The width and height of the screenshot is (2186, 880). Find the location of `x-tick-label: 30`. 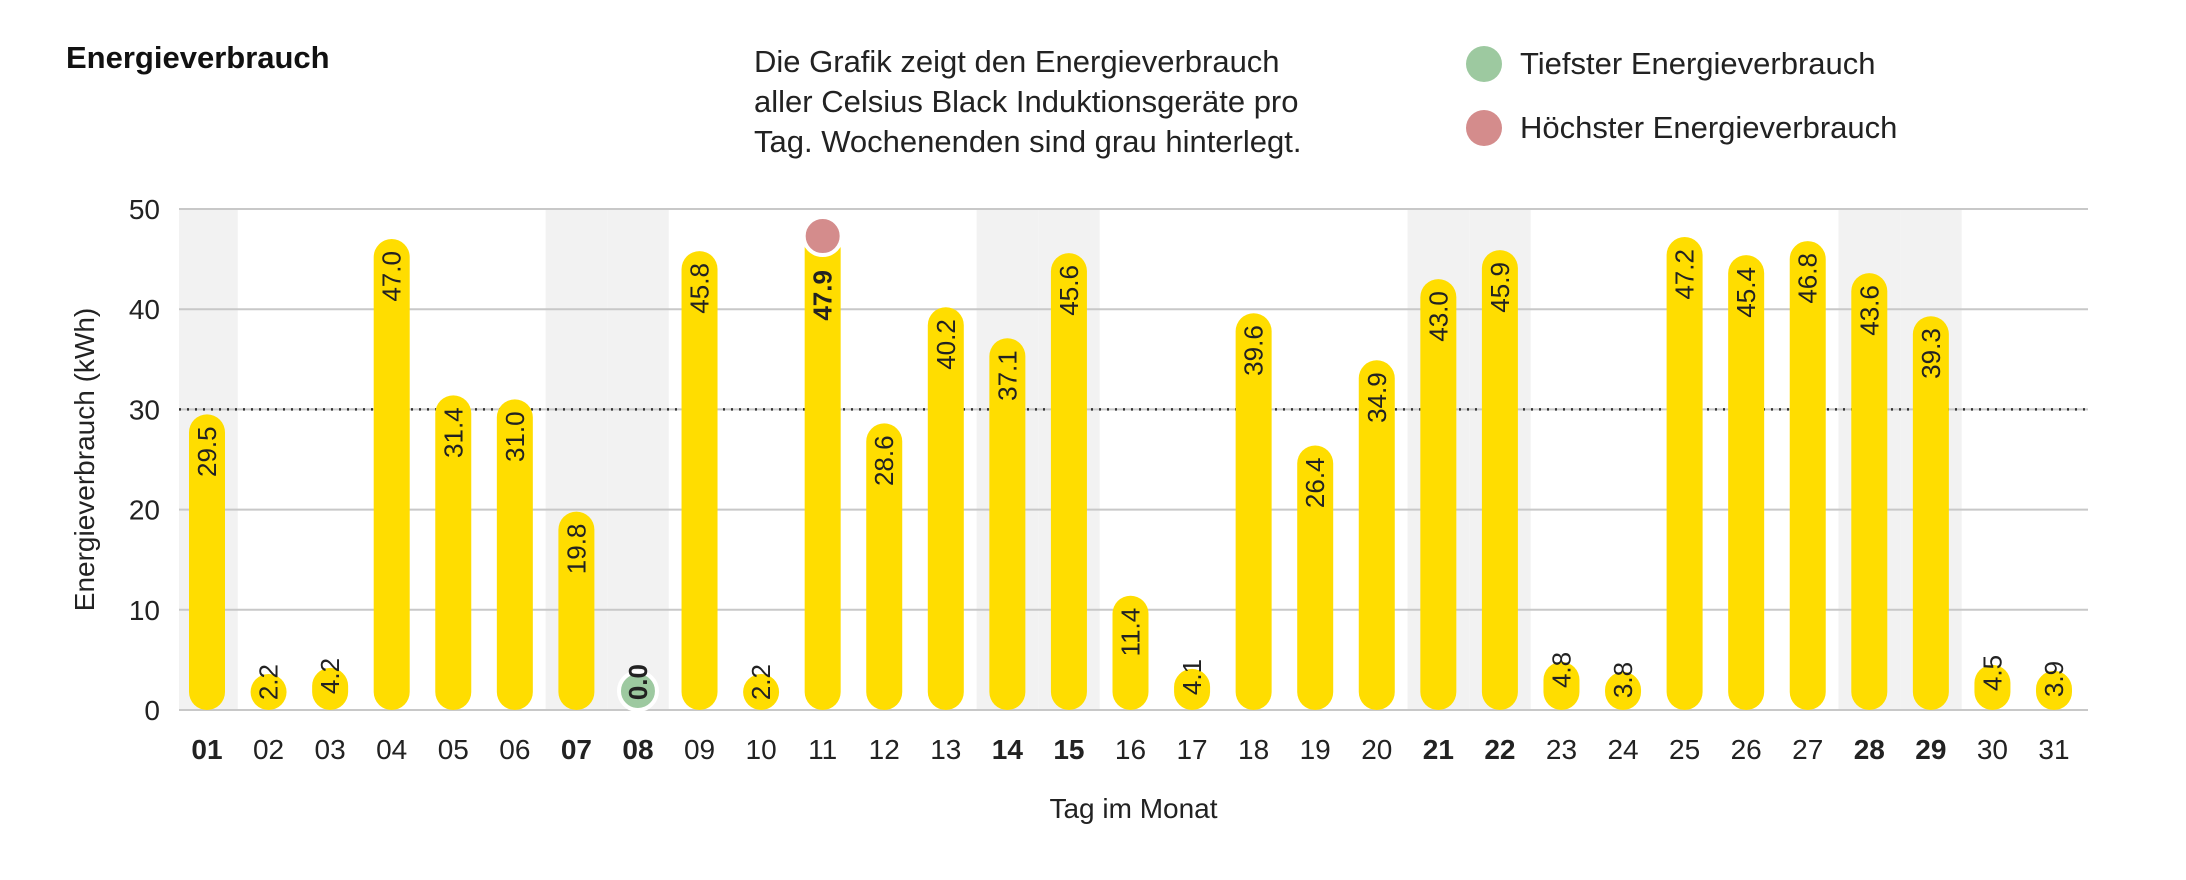

x-tick-label: 30 is located at coordinates (1992, 749).